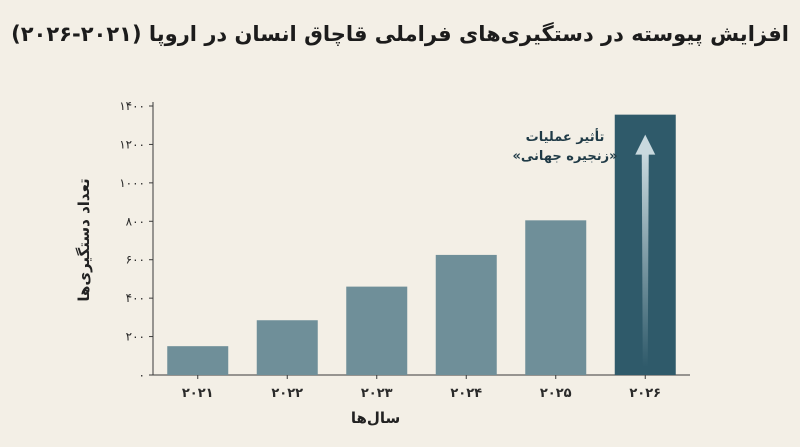 The height and width of the screenshot is (447, 800). Describe the element at coordinates (135, 298) in the screenshot. I see `y-tick-label: ۴۰۰` at that location.